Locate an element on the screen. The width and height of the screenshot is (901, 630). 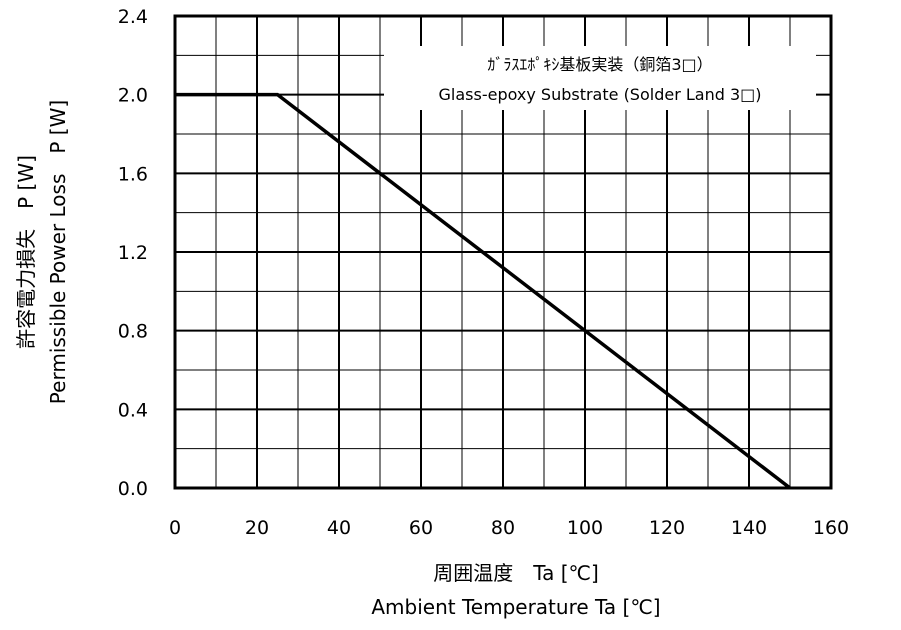
y-tick-label: 1.6 is located at coordinates (133, 174).